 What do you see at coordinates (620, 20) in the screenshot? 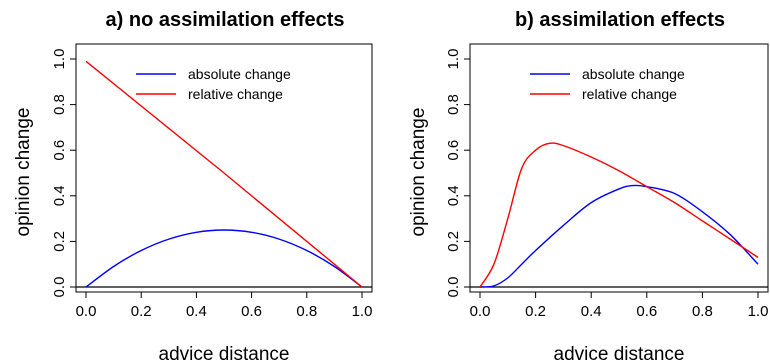
I see `chart-title: b) assimilation effects` at bounding box center [620, 20].